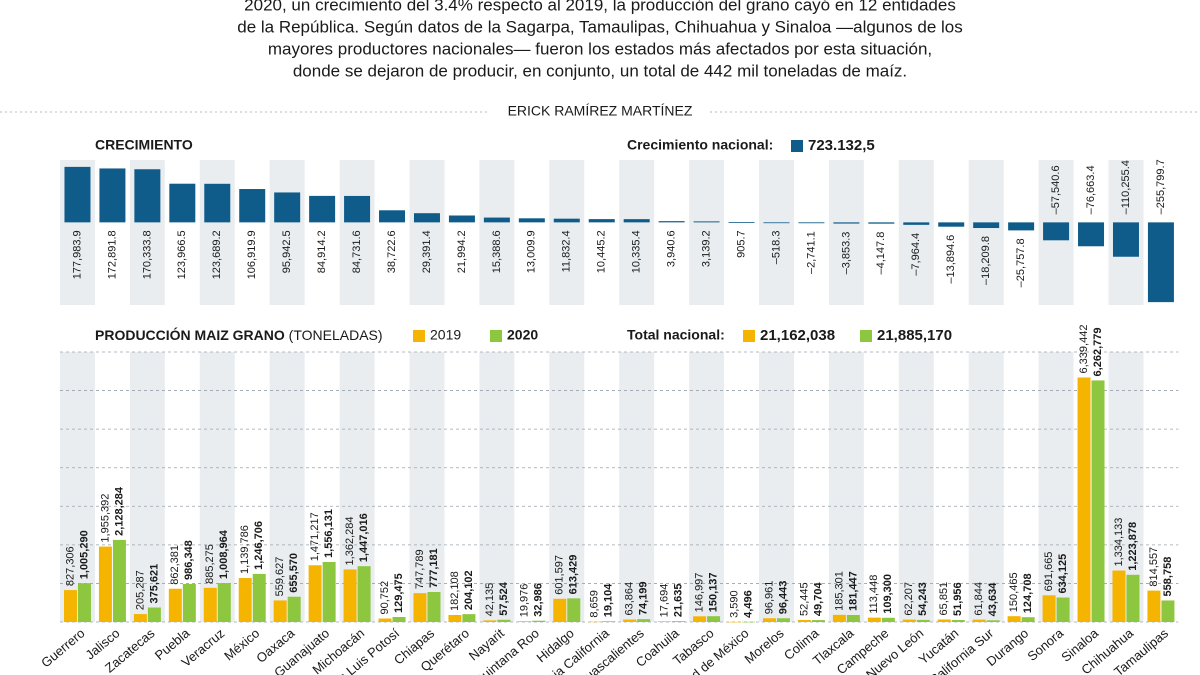 Image resolution: width=1200 pixels, height=675 pixels. I want to click on value-label: 613,429, so click(574, 575).